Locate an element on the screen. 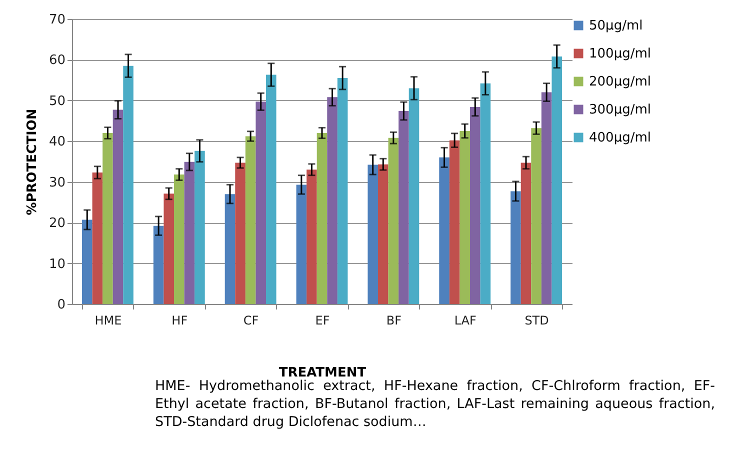 The image size is (740, 456). legend-label: 50µg/ml is located at coordinates (616, 26).